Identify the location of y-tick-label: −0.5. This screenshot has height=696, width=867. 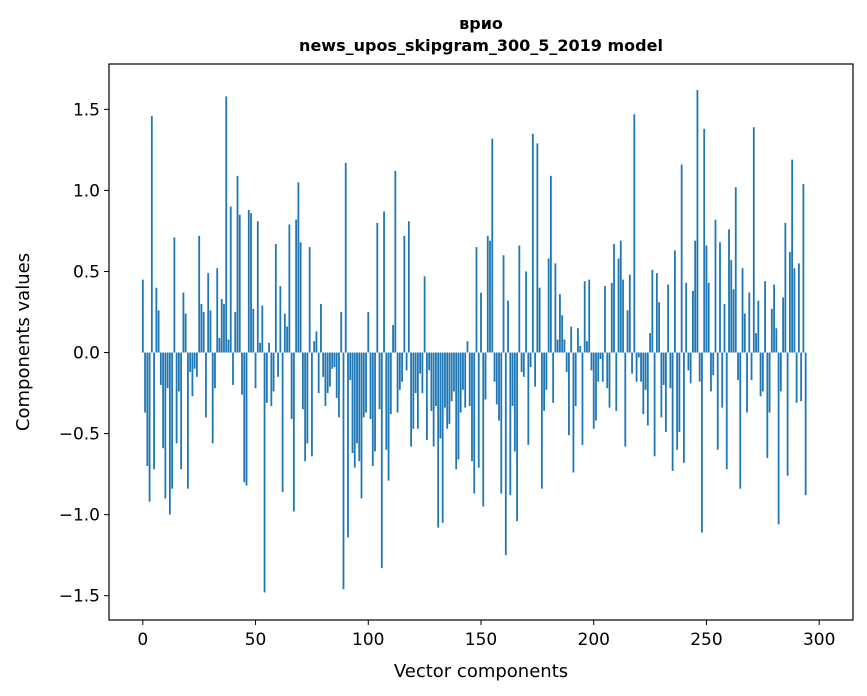
(79, 435).